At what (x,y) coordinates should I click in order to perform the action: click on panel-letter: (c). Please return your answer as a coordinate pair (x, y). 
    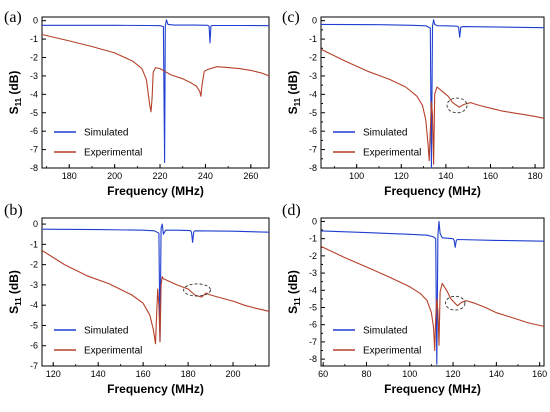
    Looking at the image, I should click on (291, 17).